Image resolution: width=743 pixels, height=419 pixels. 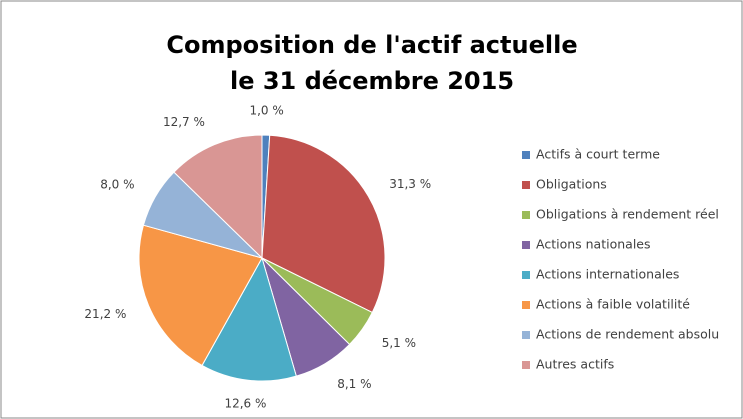 What do you see at coordinates (371, 45) in the screenshot?
I see `chart-title: Composition de l'actif actuelle` at bounding box center [371, 45].